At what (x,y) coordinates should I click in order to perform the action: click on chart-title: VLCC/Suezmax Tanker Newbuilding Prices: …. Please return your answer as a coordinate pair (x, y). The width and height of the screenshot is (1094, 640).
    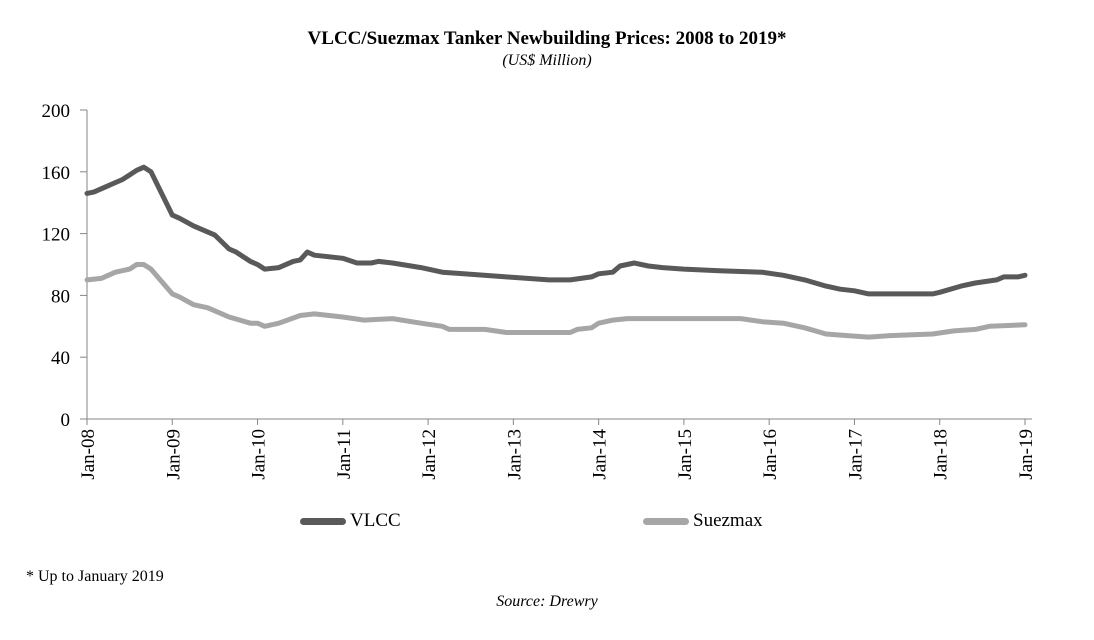
    Looking at the image, I should click on (547, 38).